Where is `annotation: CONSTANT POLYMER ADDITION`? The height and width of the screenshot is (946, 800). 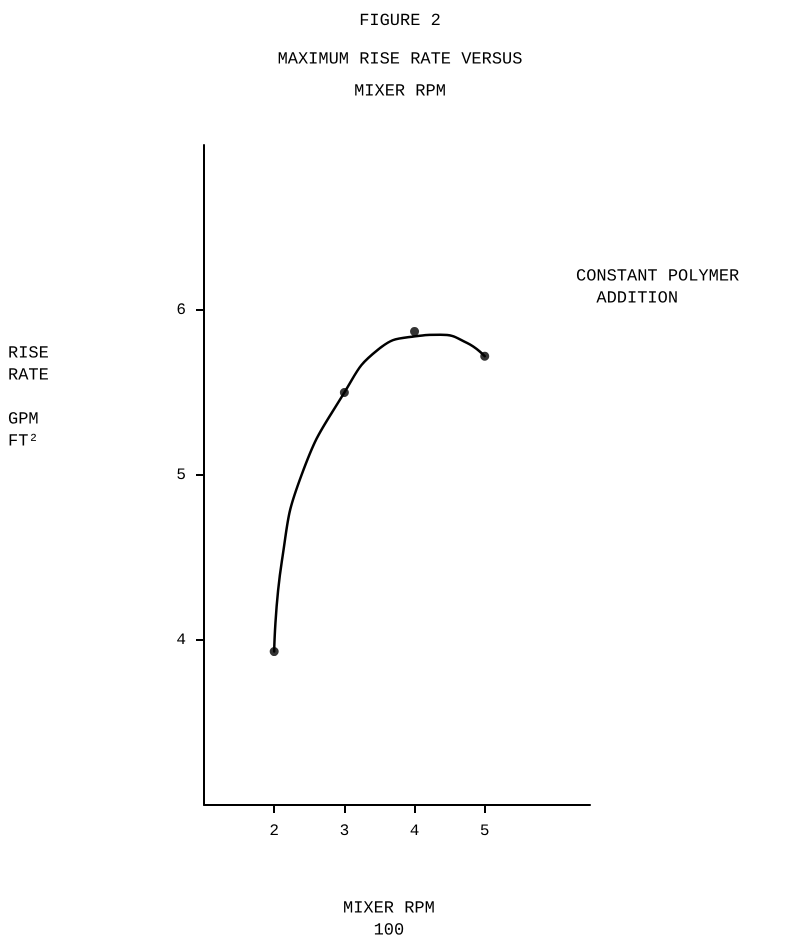 annotation: CONSTANT POLYMER ADDITION is located at coordinates (658, 288).